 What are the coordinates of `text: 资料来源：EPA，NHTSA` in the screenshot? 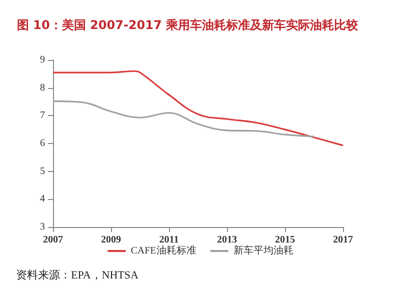 It's located at (77, 275).